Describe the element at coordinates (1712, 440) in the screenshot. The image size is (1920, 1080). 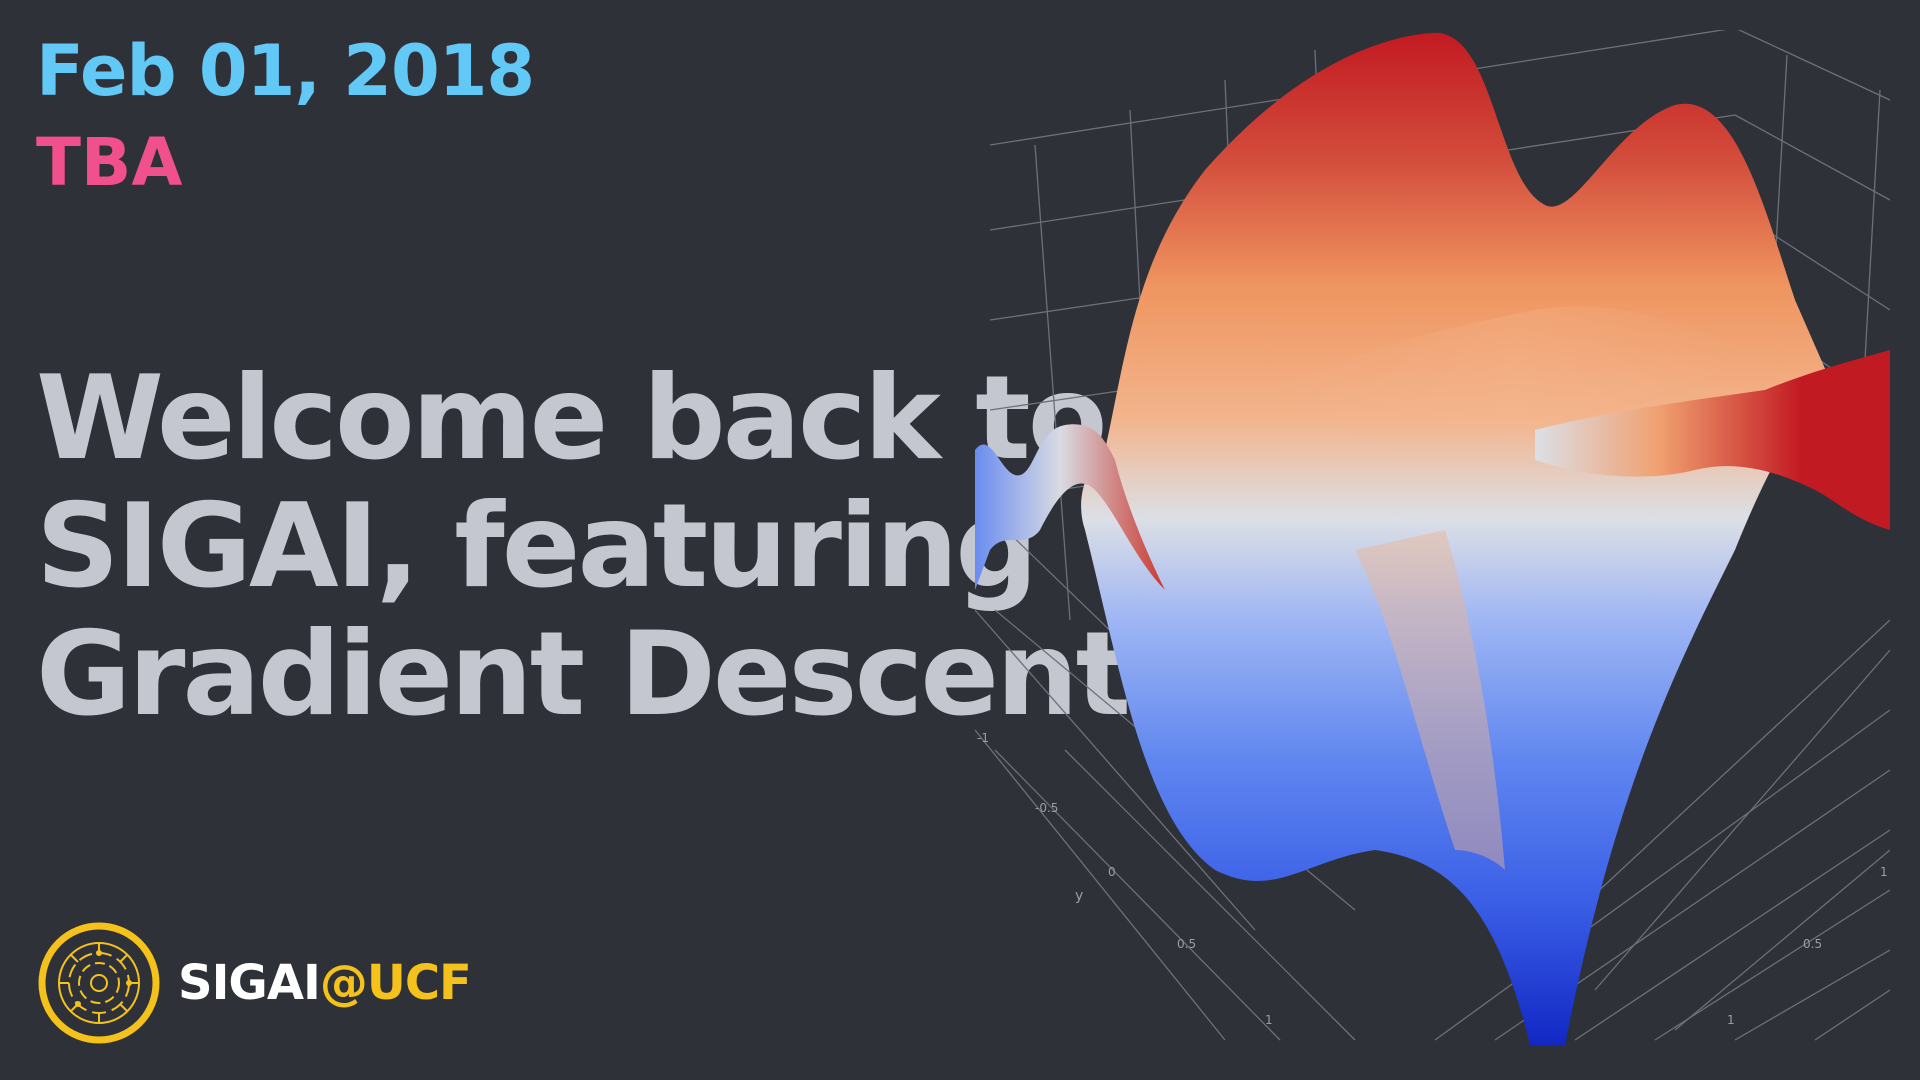
I see `surface-right-wing` at that location.